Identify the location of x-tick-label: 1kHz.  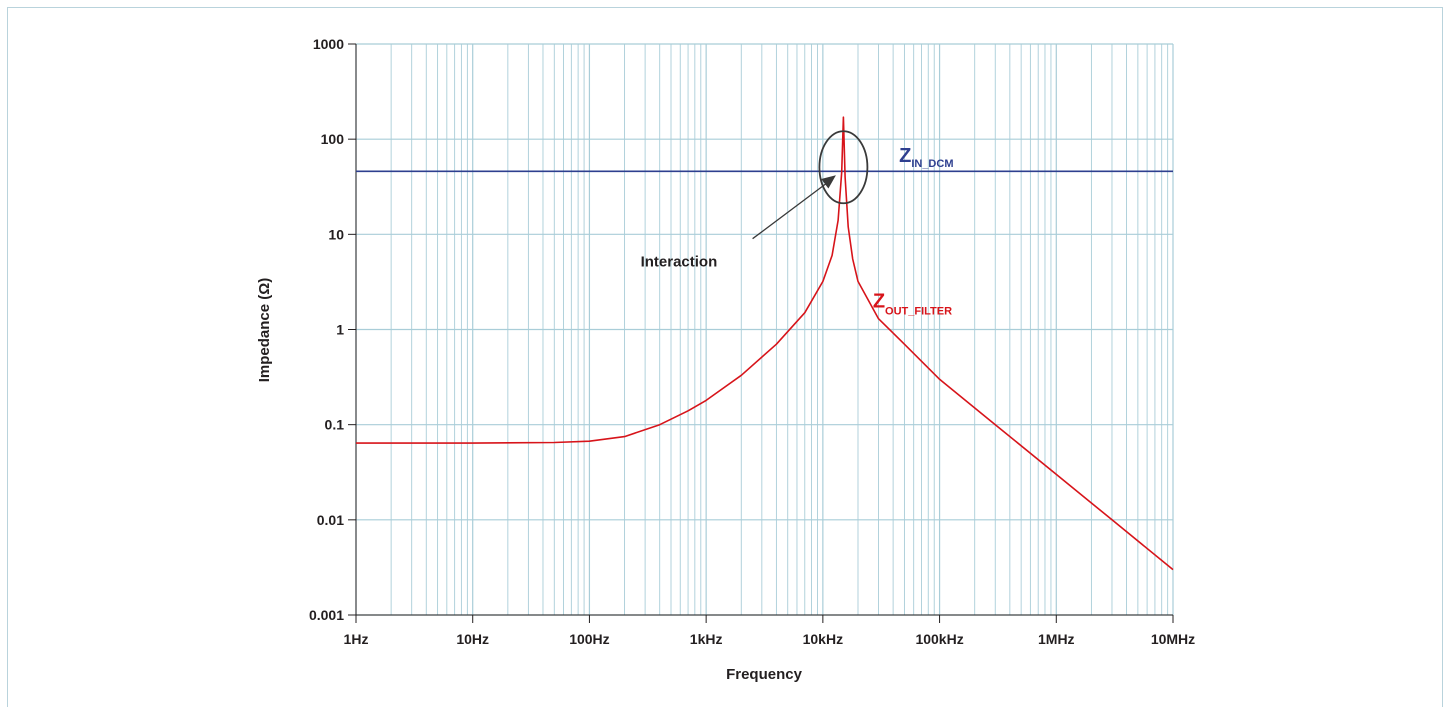
(706, 639).